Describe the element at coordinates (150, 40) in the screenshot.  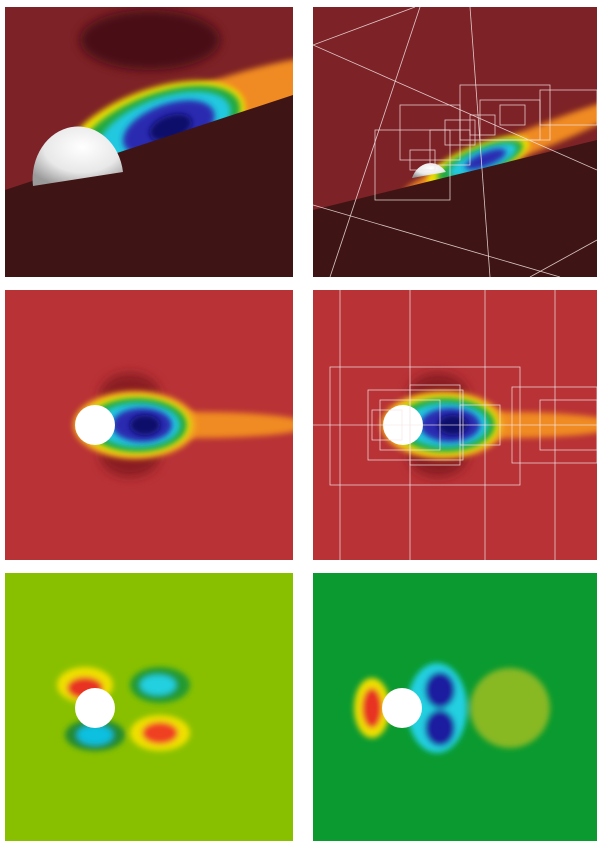
I see `field-region` at that location.